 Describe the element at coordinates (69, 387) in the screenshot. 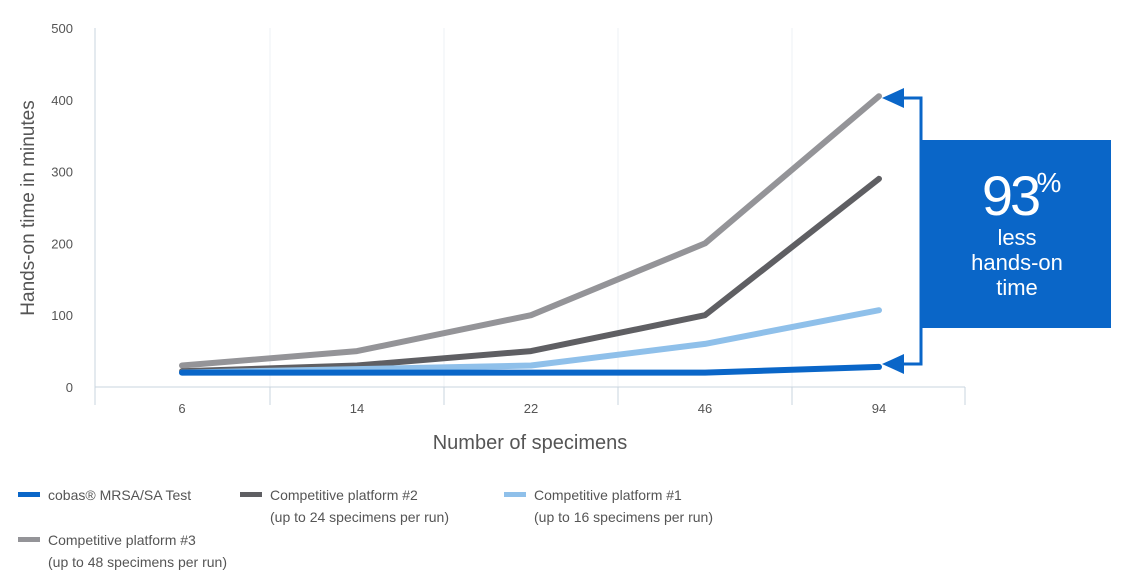

I see `y-tick-label-0: 0` at that location.